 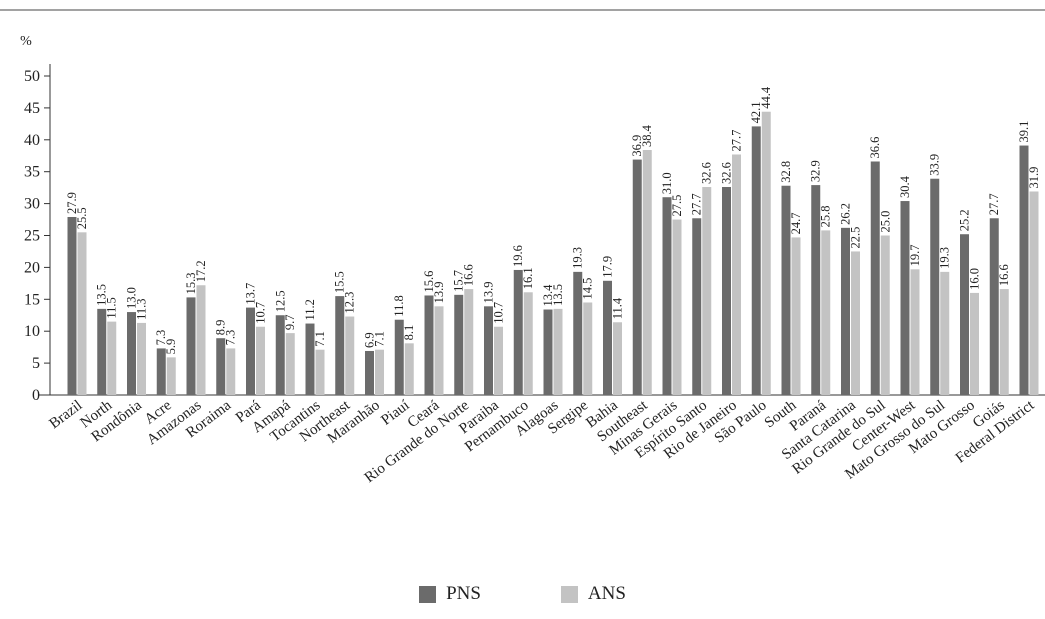 What do you see at coordinates (1024, 132) in the screenshot?
I see `data-label-pns: 39.1` at bounding box center [1024, 132].